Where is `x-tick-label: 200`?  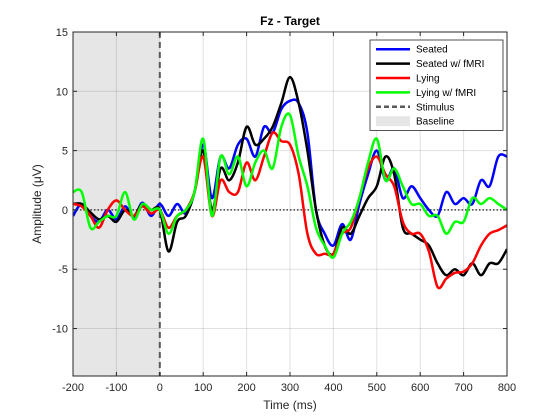 x-tick-label: 200 is located at coordinates (246, 388).